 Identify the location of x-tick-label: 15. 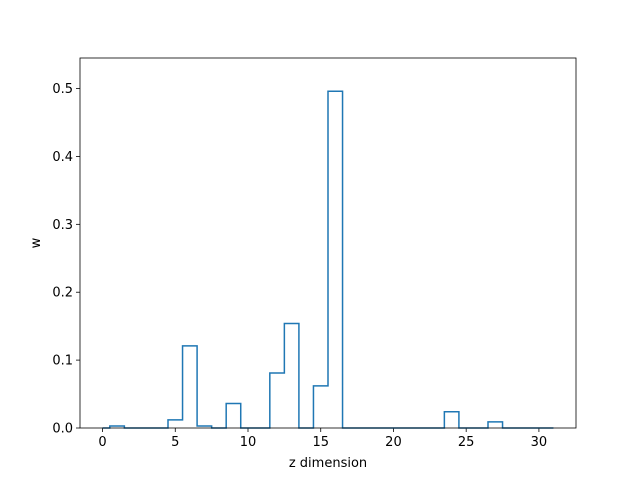
(320, 442).